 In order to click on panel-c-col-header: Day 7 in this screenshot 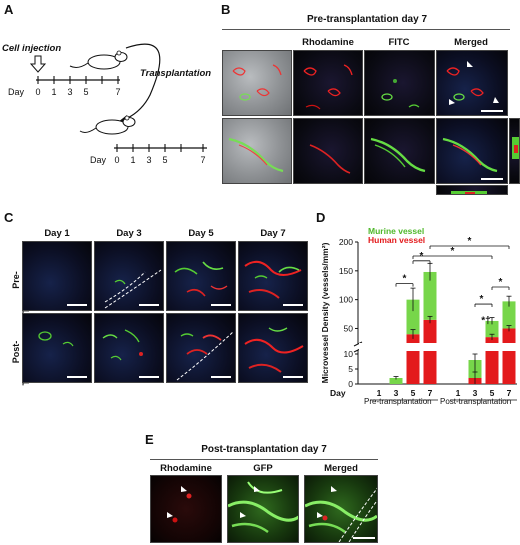, I will do `click(273, 233)`.